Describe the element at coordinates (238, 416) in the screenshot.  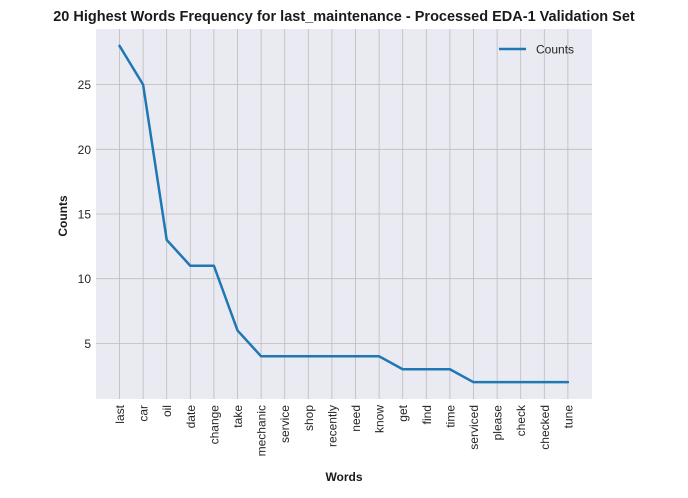
I see `x-tick-label: take` at that location.